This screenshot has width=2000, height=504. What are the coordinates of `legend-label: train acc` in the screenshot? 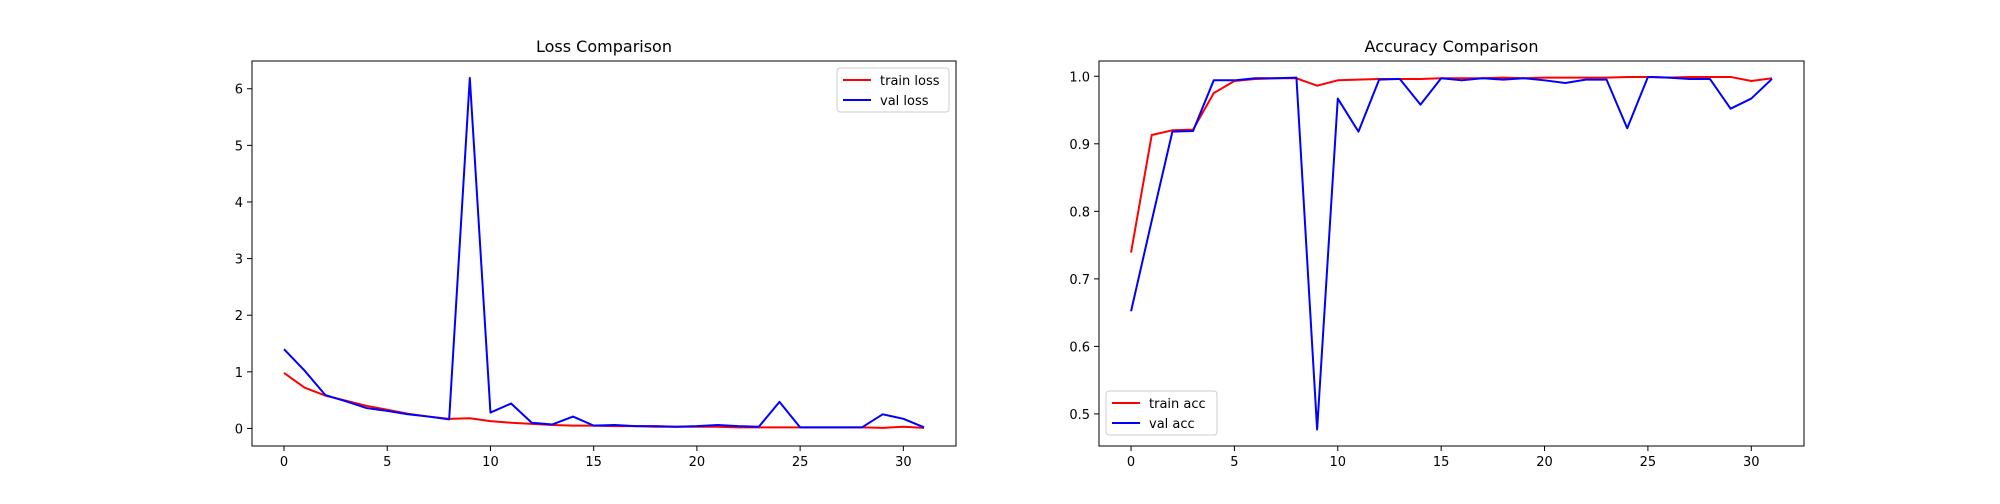 It's located at (1177, 404).